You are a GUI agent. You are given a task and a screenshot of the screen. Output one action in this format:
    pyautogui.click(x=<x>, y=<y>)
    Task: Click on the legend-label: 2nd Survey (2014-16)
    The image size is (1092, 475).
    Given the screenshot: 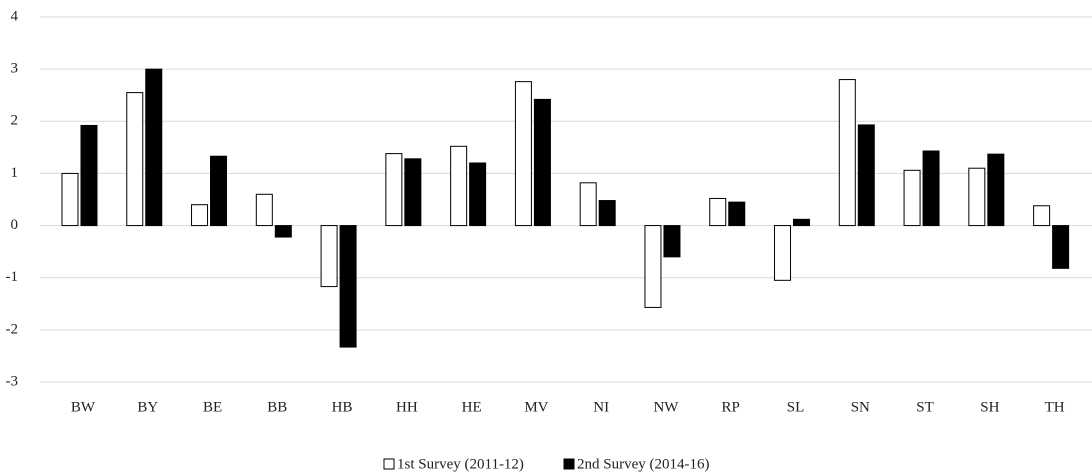 What is the action you would take?
    pyautogui.click(x=643, y=464)
    